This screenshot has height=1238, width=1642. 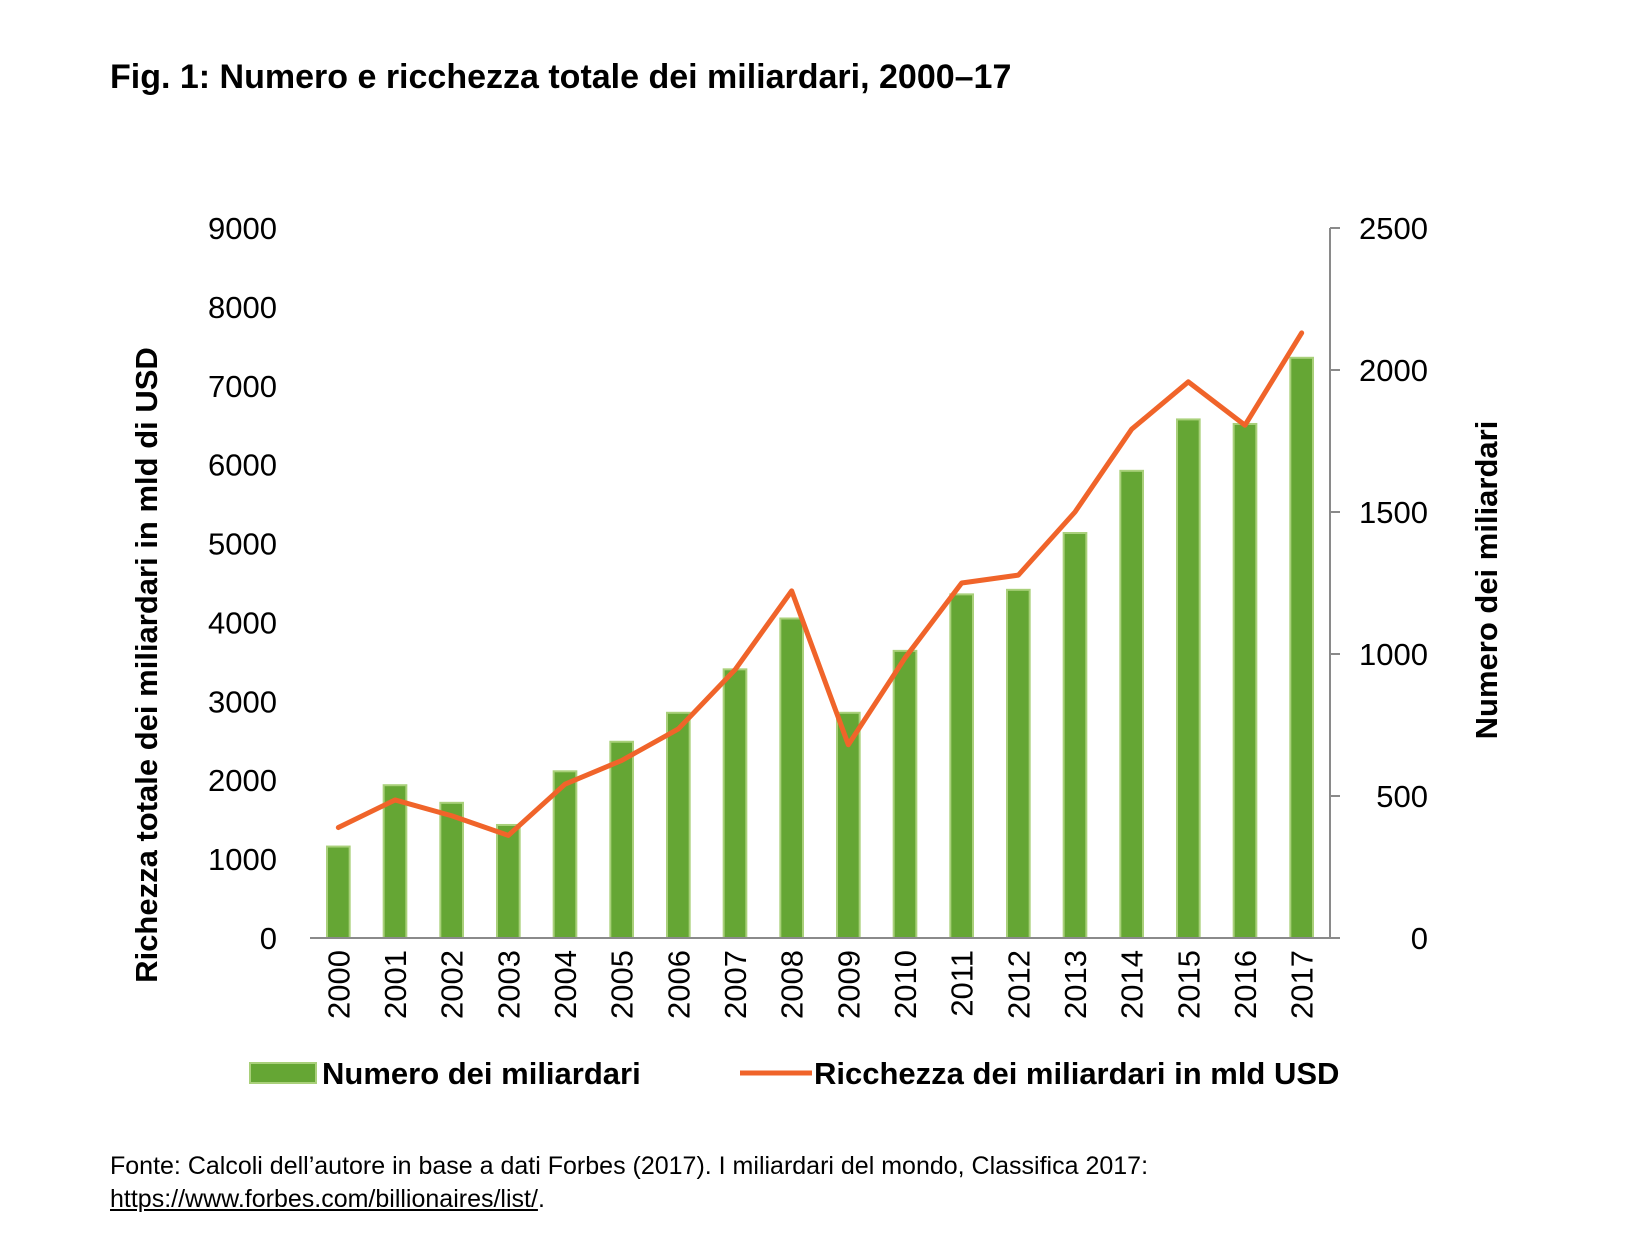 What do you see at coordinates (1132, 984) in the screenshot?
I see `x-tick-2014: 2014` at bounding box center [1132, 984].